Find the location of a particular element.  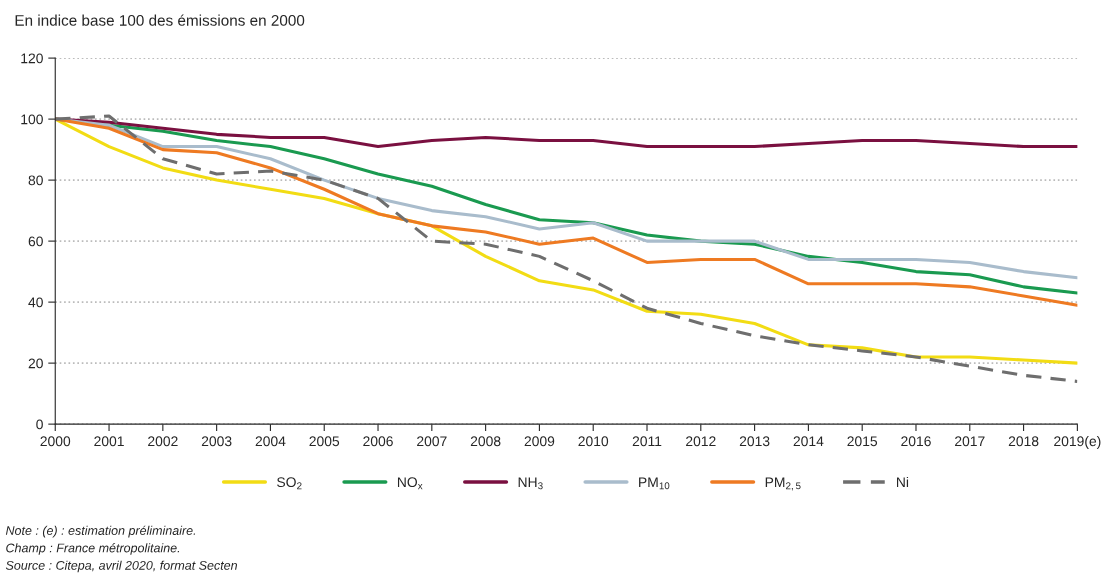

x-tick-label: 2015 is located at coordinates (862, 441).